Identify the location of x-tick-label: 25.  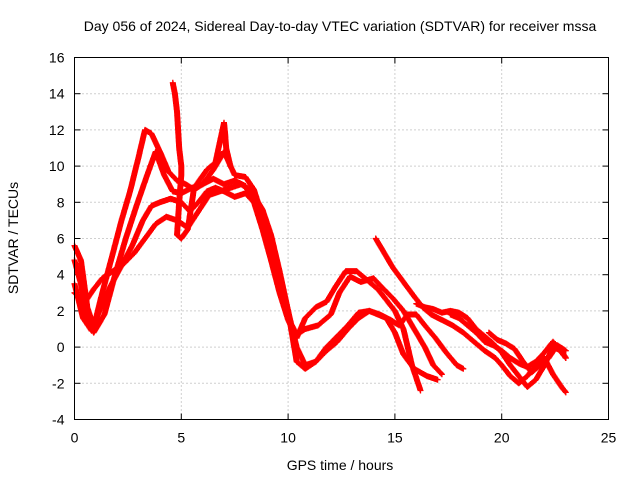
(609, 438).